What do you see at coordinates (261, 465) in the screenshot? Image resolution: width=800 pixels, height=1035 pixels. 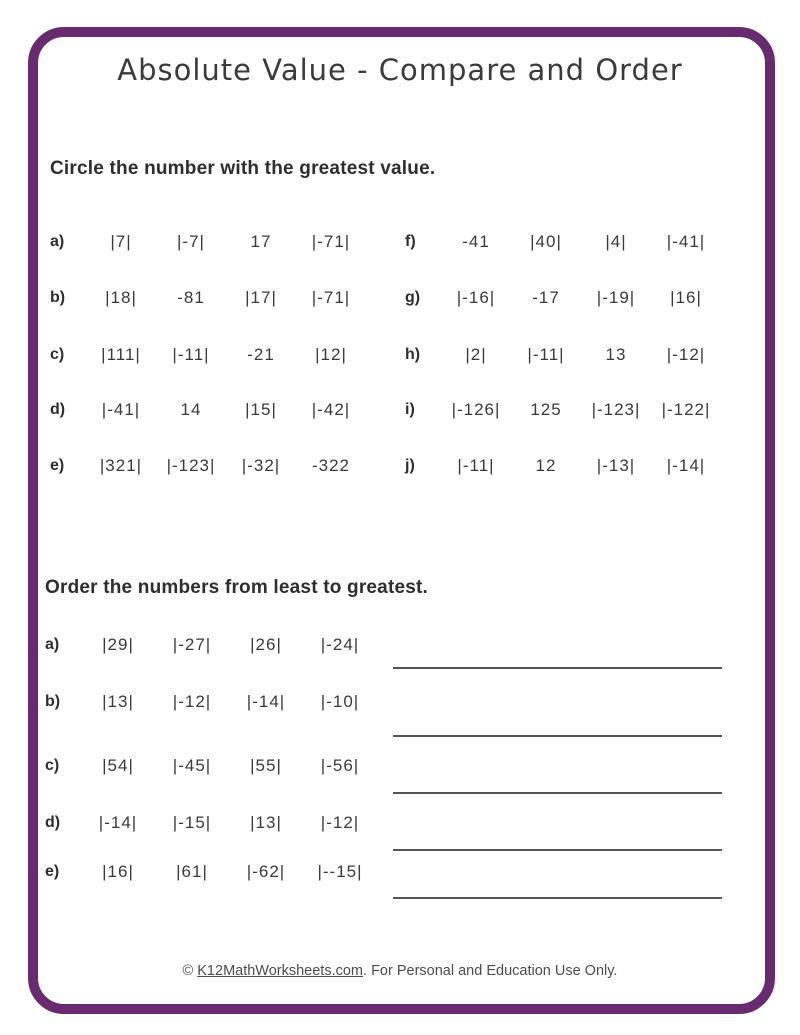 I see `number-cell: |-32|` at bounding box center [261, 465].